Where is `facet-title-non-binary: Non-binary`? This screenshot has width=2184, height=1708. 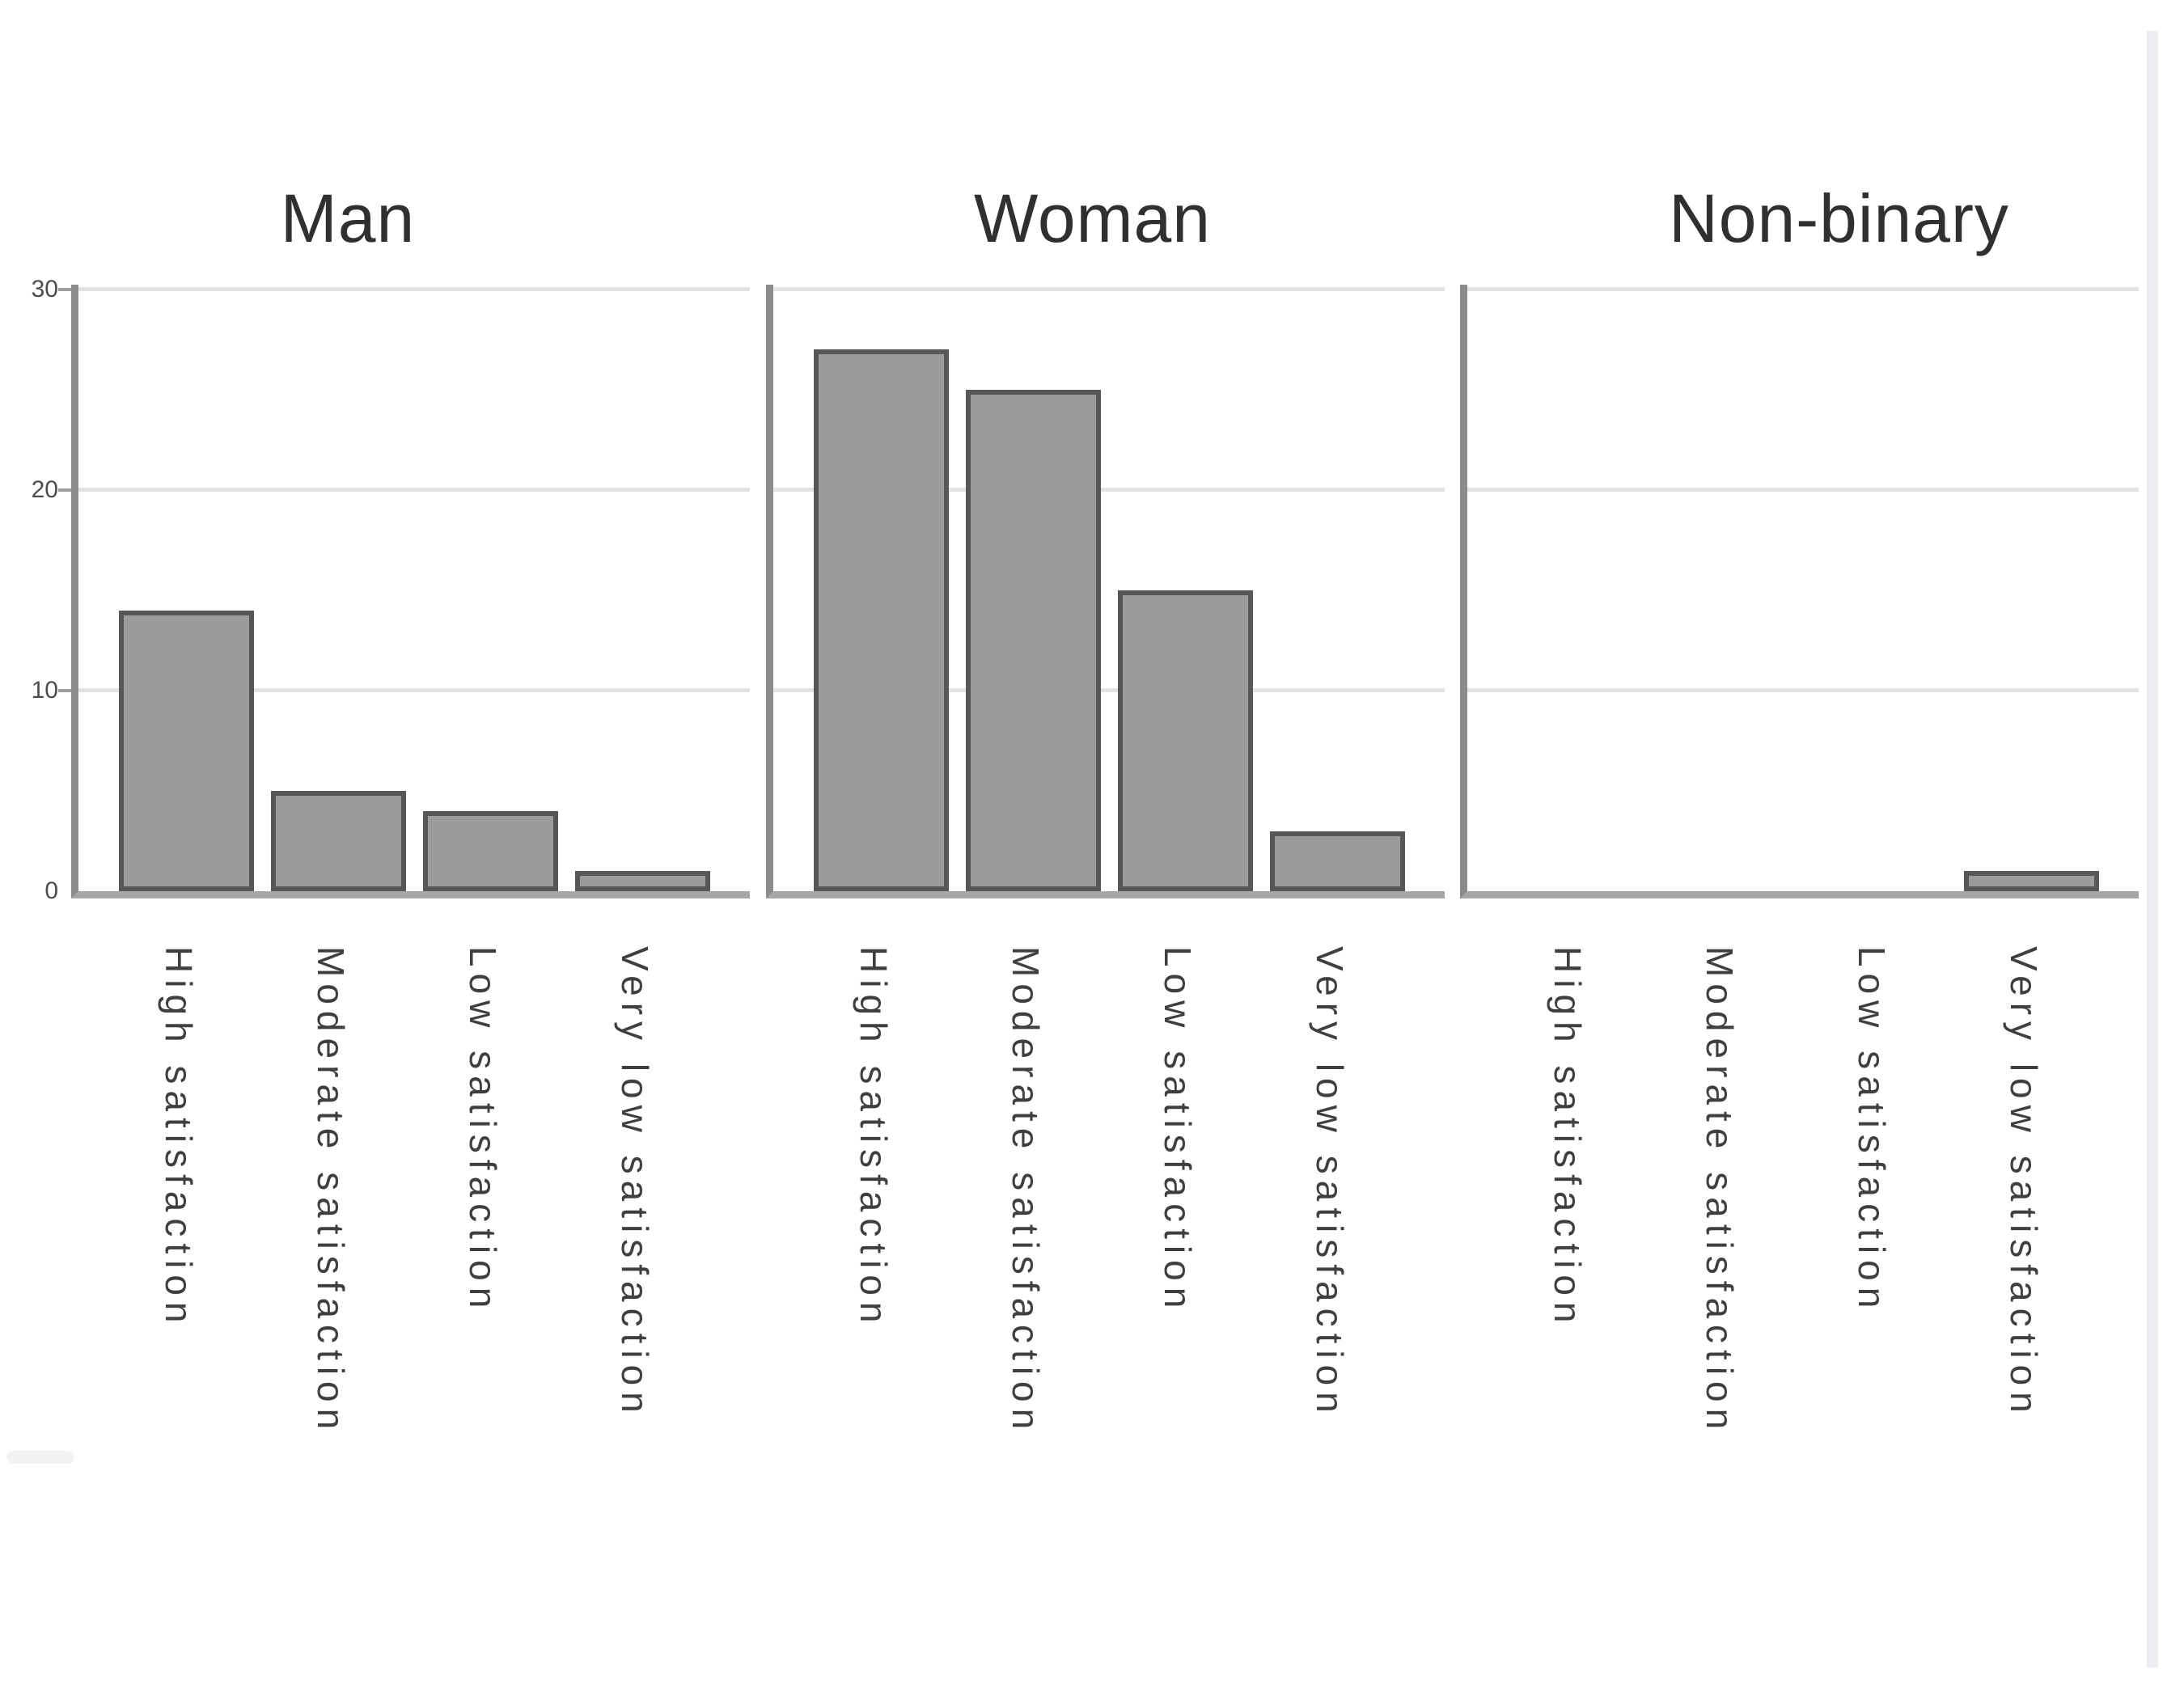 facet-title-non-binary: Non-binary is located at coordinates (1839, 218).